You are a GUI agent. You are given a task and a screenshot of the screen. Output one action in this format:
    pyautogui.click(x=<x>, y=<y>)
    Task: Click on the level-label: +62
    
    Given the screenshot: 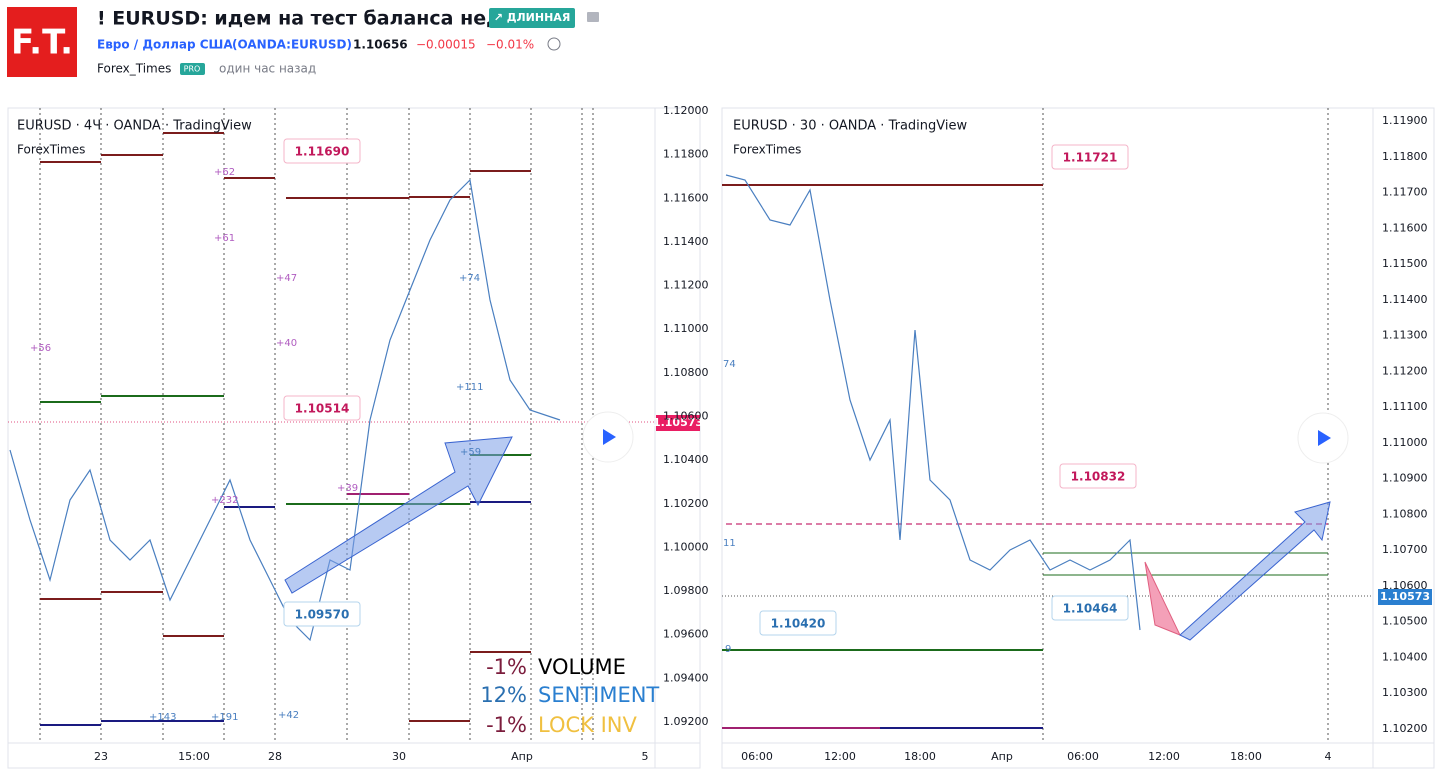 What is the action you would take?
    pyautogui.click(x=224, y=172)
    